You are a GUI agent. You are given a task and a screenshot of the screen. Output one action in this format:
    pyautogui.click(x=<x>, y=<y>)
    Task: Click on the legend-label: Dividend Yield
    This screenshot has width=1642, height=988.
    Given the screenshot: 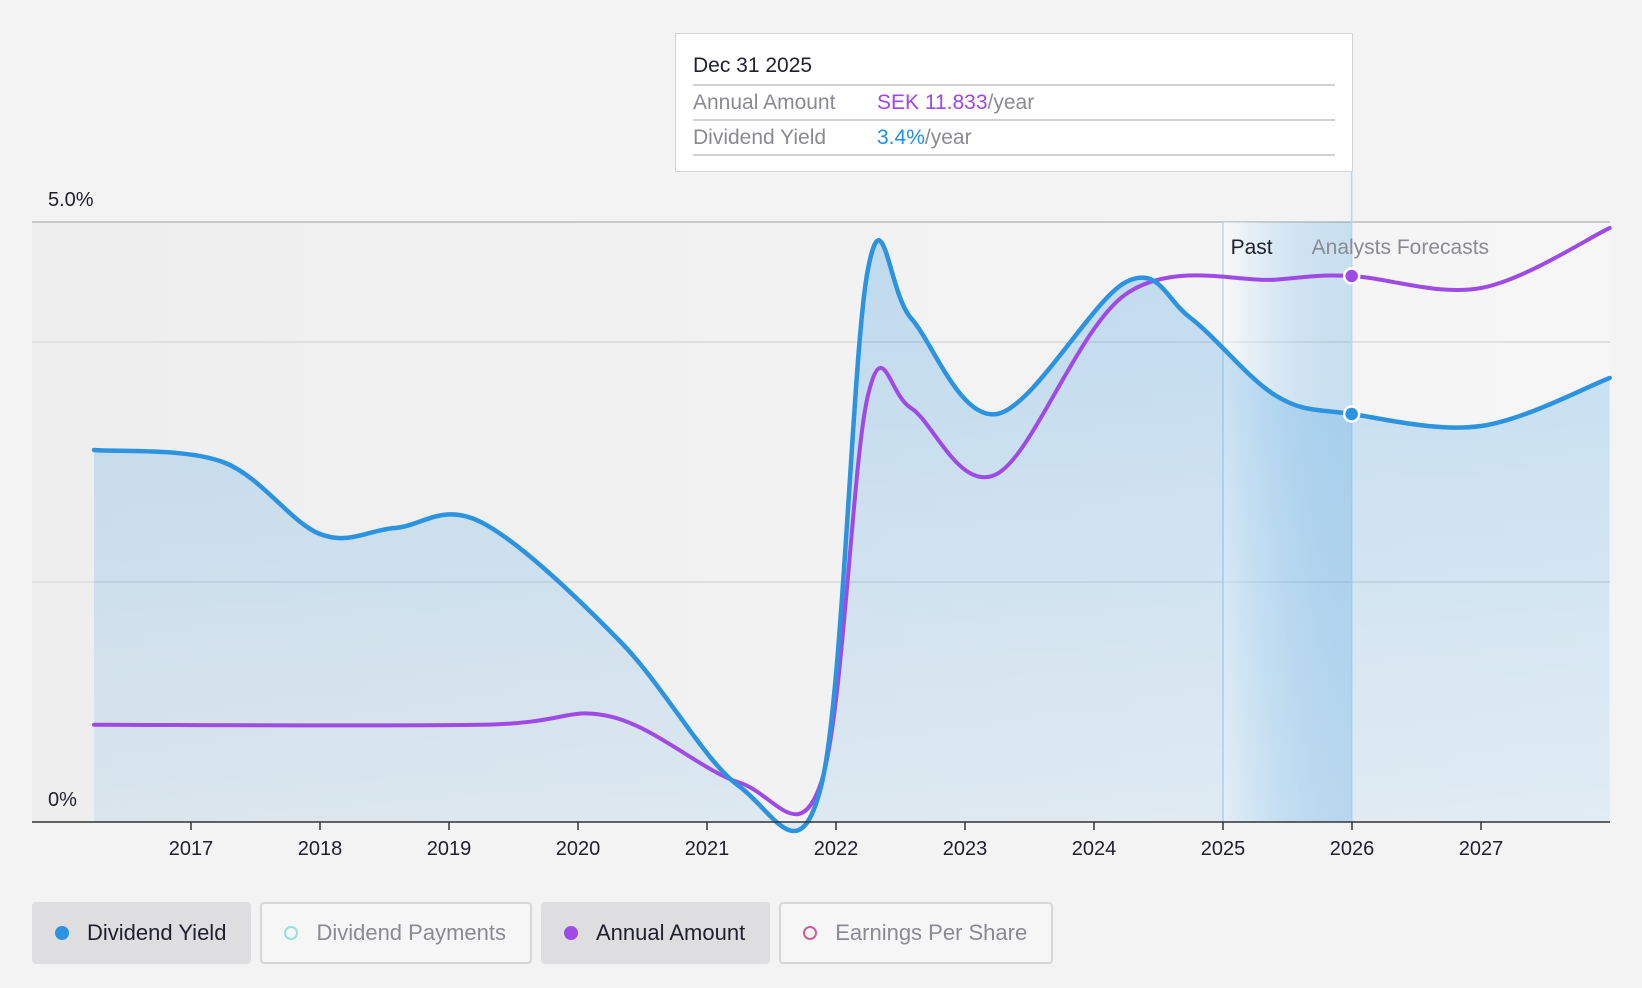 What is the action you would take?
    pyautogui.click(x=157, y=932)
    